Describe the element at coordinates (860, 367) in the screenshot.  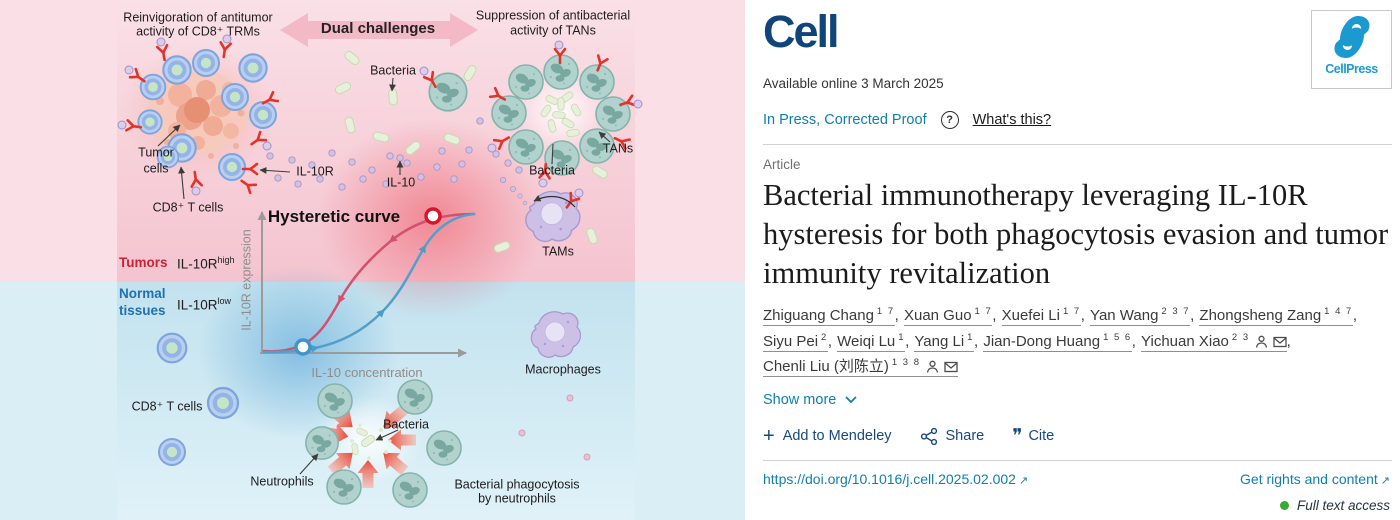
I see `author-link-corresponding: Chenli Liu (刘陈立) 1 3 8` at that location.